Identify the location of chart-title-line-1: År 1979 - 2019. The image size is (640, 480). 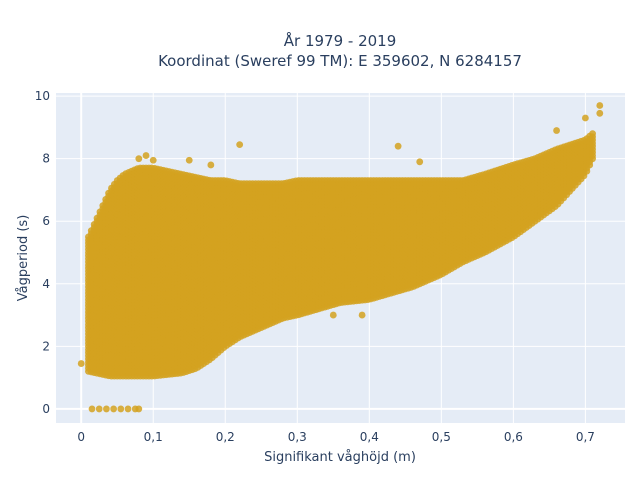
(340, 40).